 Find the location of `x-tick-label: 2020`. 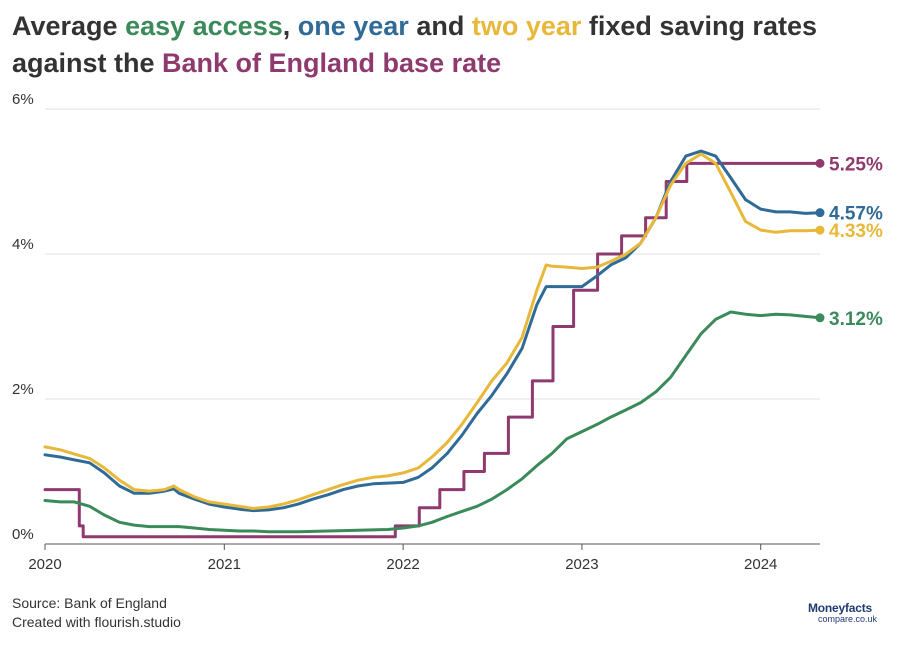

x-tick-label: 2020 is located at coordinates (44, 564).